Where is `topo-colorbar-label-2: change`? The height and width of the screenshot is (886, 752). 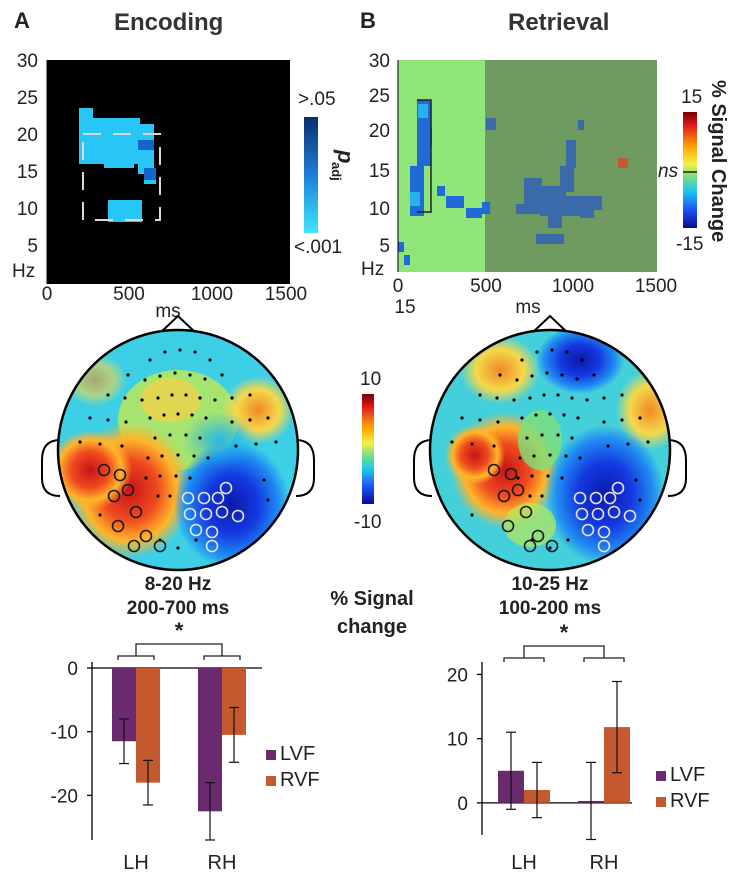 topo-colorbar-label-2: change is located at coordinates (372, 627).